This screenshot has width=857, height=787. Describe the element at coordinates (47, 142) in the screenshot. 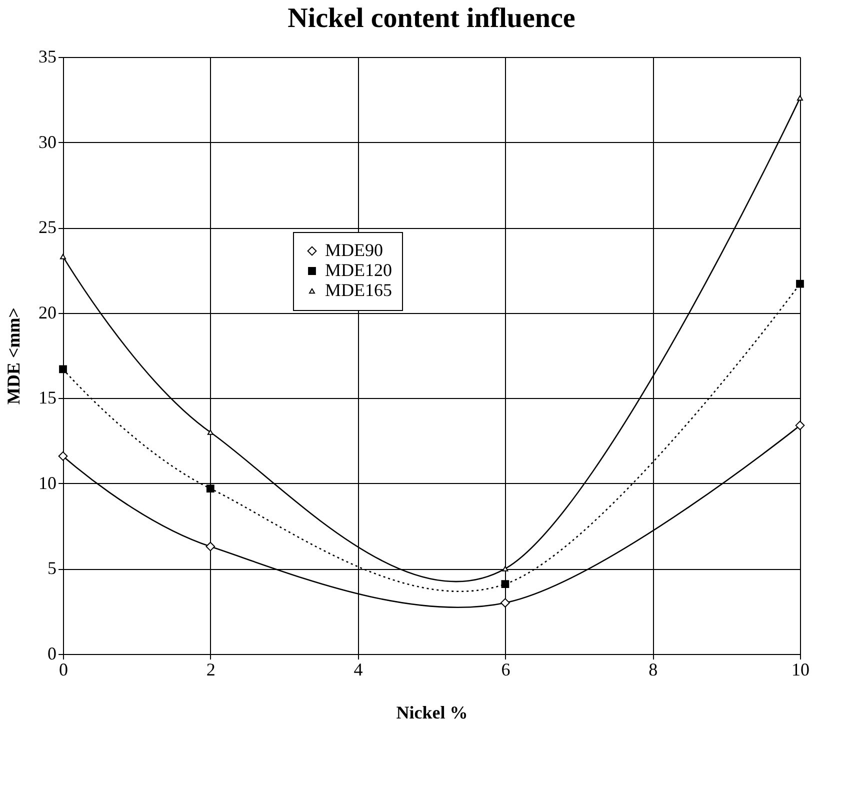

I see `y-tick-label: 30` at that location.